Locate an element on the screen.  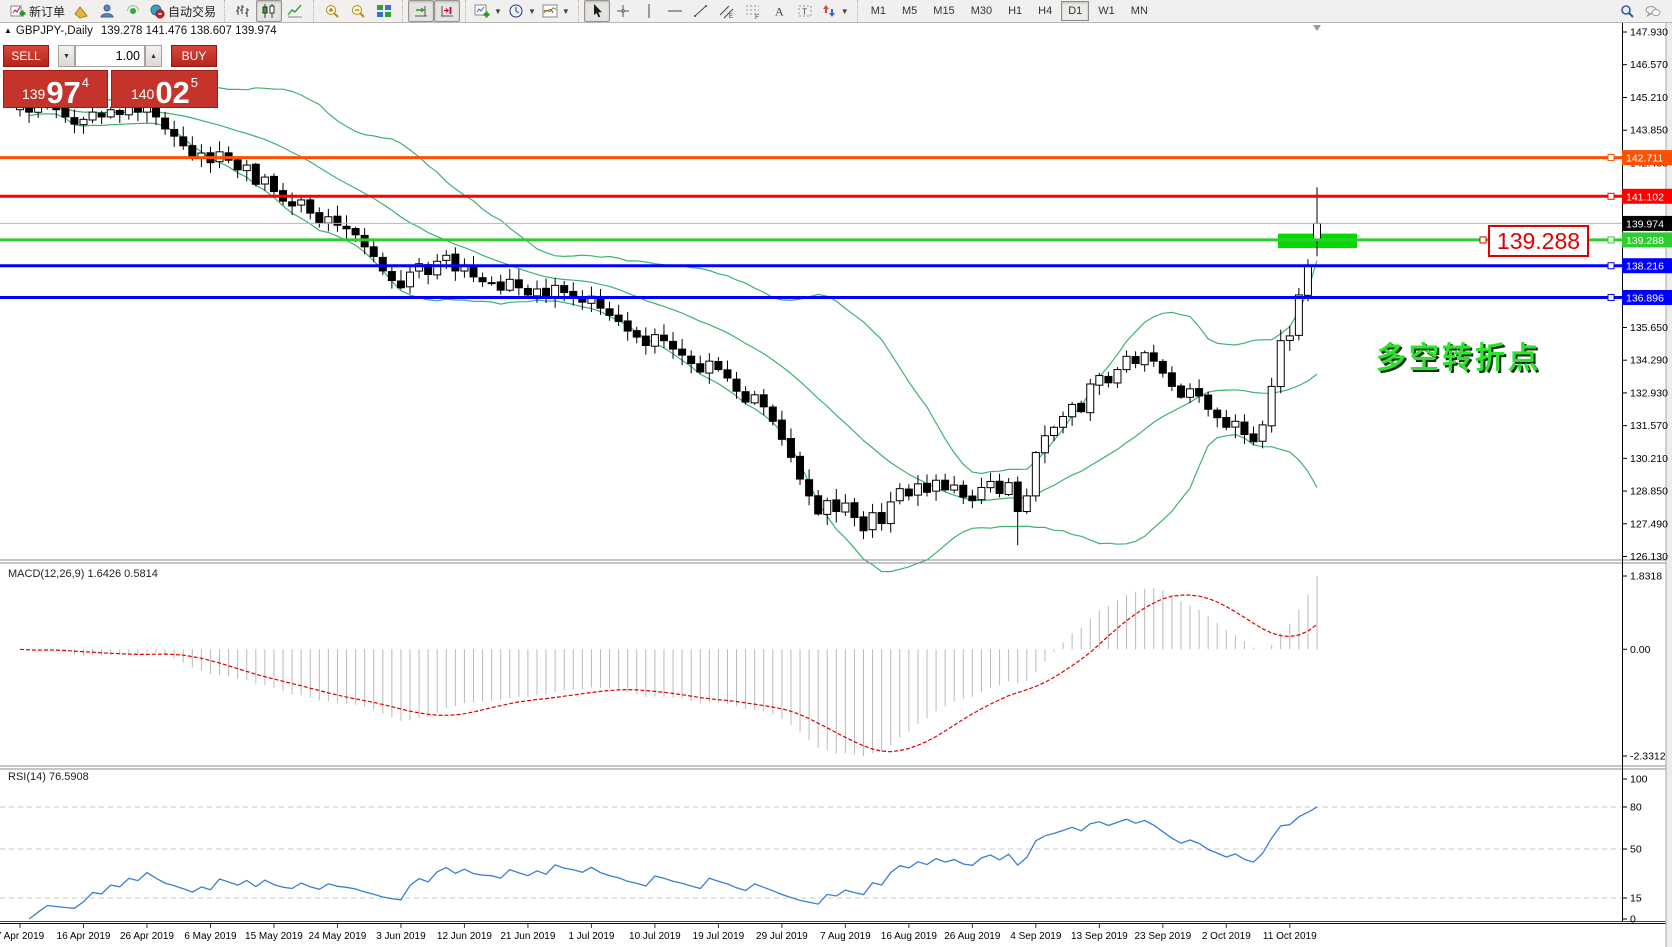
bar-chart-button is located at coordinates (243, 11).